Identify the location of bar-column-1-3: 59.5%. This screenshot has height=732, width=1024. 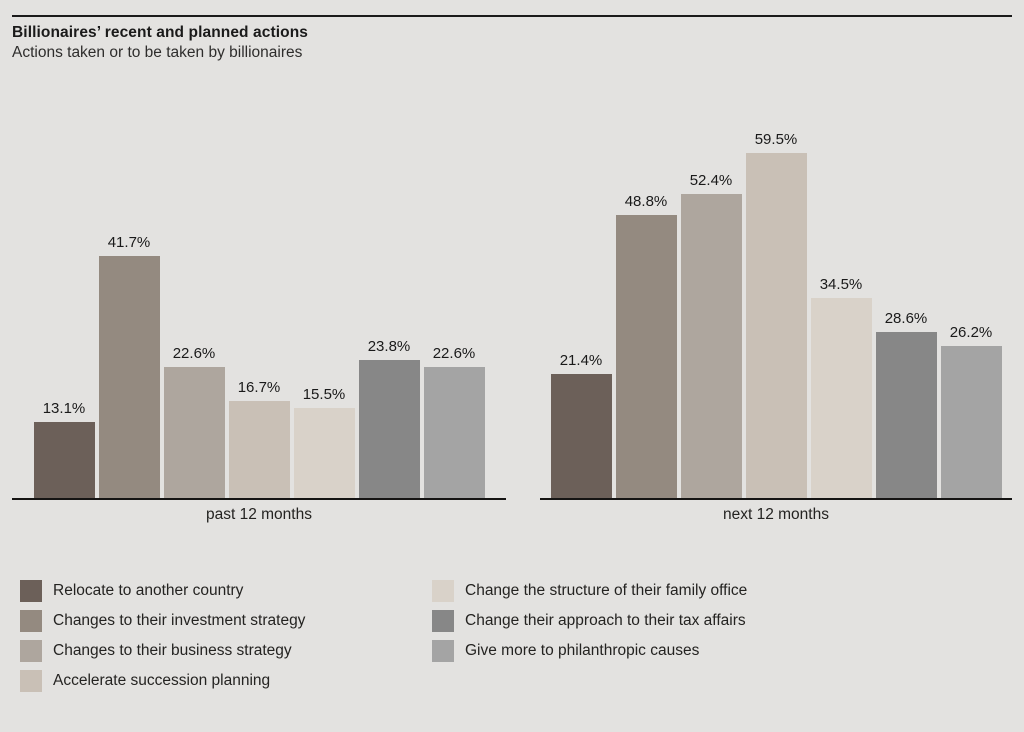
(776, 314).